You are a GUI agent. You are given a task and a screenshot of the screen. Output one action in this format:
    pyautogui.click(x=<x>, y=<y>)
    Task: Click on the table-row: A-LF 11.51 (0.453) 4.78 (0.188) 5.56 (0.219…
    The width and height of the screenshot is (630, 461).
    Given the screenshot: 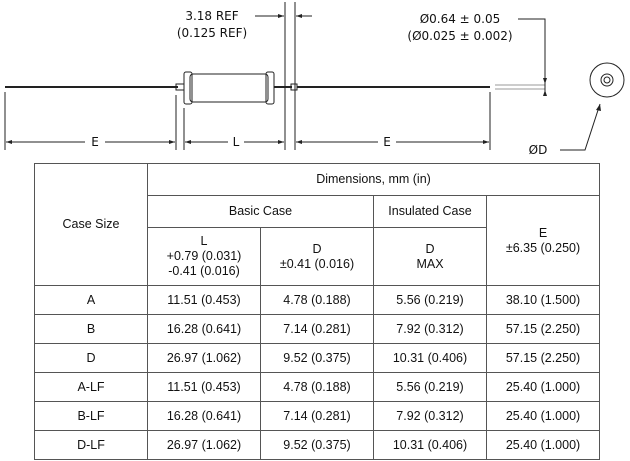 What is the action you would take?
    pyautogui.click(x=317, y=387)
    